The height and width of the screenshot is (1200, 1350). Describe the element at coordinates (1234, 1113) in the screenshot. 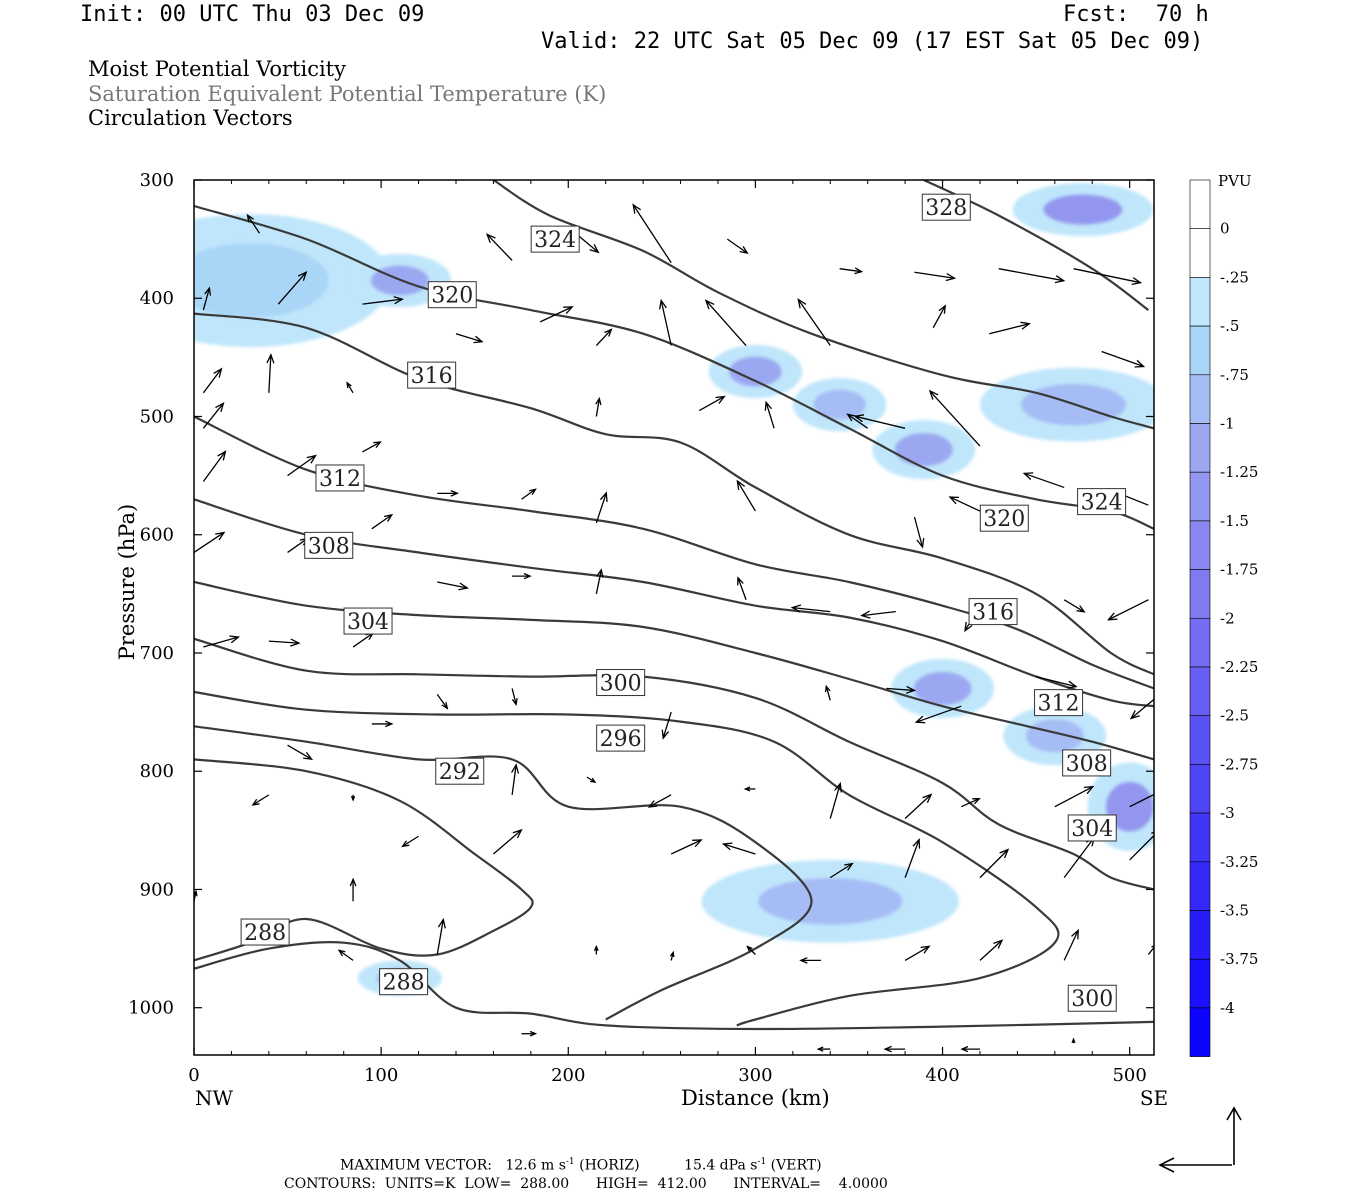

I see `reference-vector-vert-head` at that location.